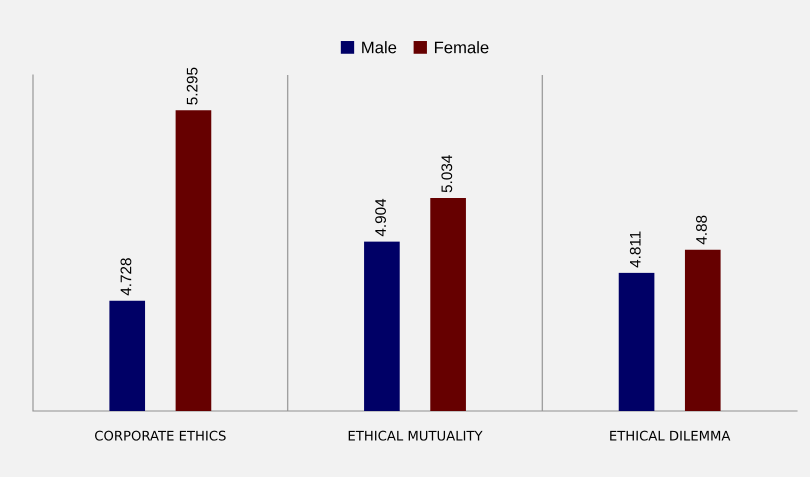 The image size is (810, 477). Describe the element at coordinates (635, 250) in the screenshot. I see `data-label: 4.811` at that location.